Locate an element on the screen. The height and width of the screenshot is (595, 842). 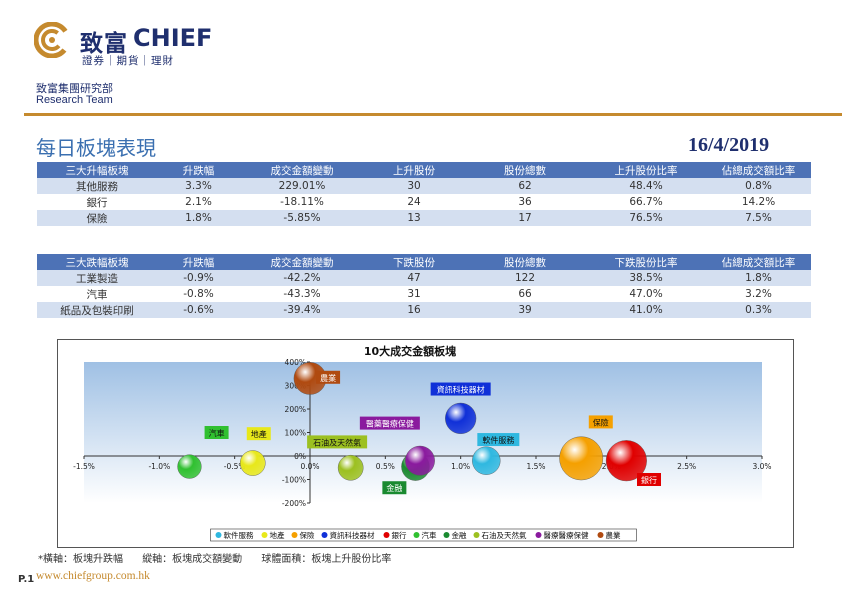
footnote-bubble: 球體面積：板塊上升股份比率 is located at coordinates (326, 559).